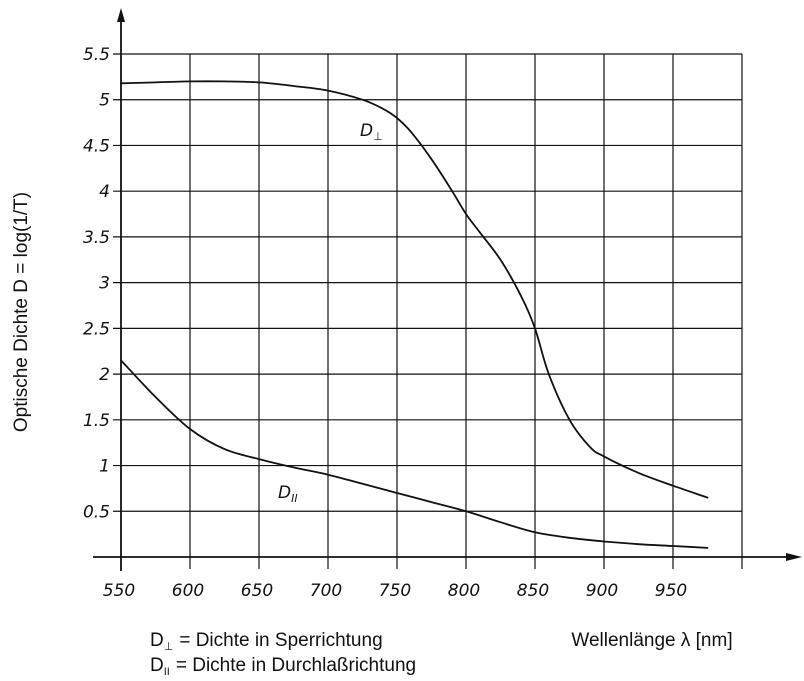  Describe the element at coordinates (96, 283) in the screenshot. I see `y-tick-labels: 0.5 1 1.5 2 2.5 3 3.5 4 4.5 5 5.5` at that location.